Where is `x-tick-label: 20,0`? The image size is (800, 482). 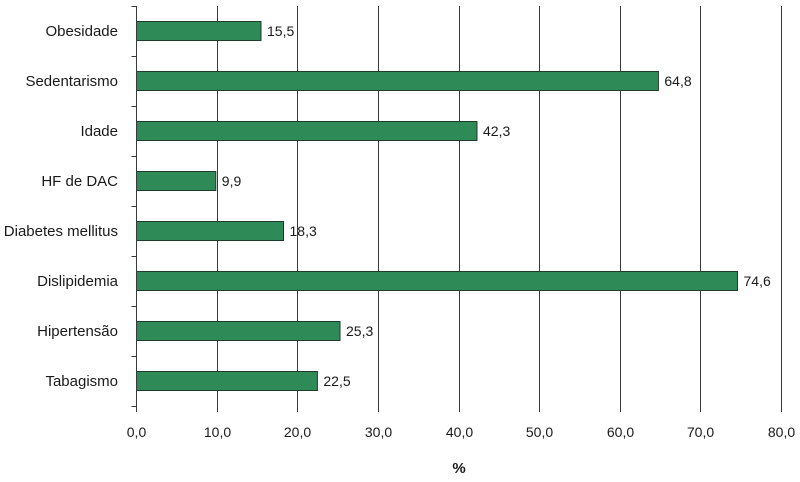
x-tick-label: 20,0 is located at coordinates (297, 432).